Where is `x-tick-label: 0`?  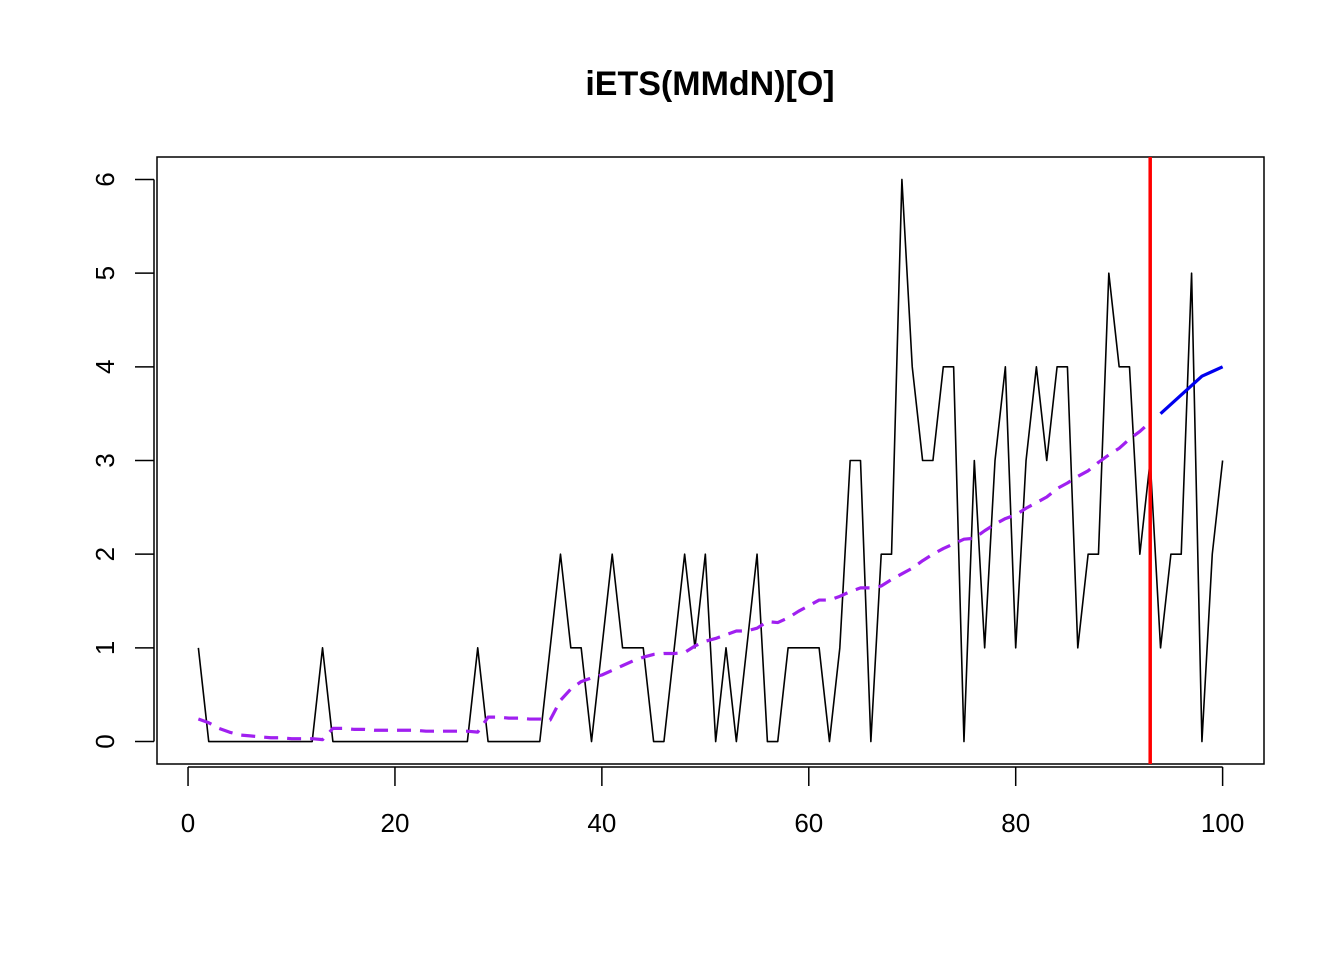
x-tick-label: 0 is located at coordinates (188, 823).